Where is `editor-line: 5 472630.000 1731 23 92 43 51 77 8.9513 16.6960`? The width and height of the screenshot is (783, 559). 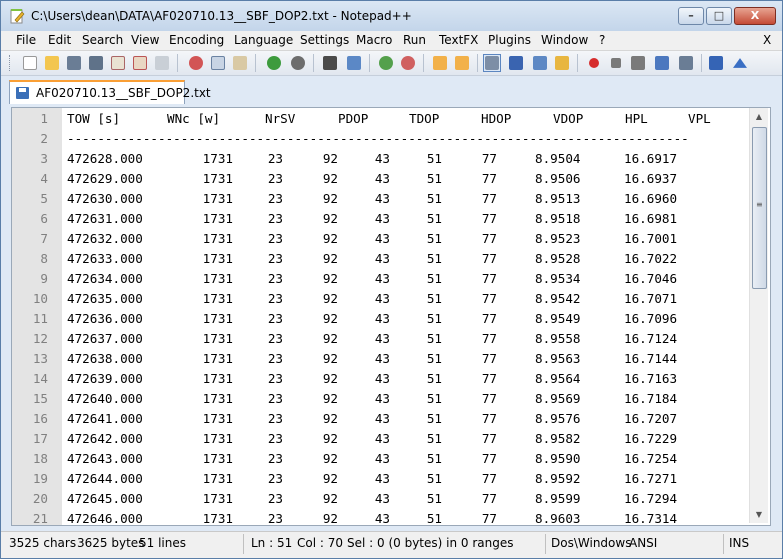
editor-line: 5 472630.000 1731 23 92 43 51 77 8.9513 16.6960 is located at coordinates (391, 199).